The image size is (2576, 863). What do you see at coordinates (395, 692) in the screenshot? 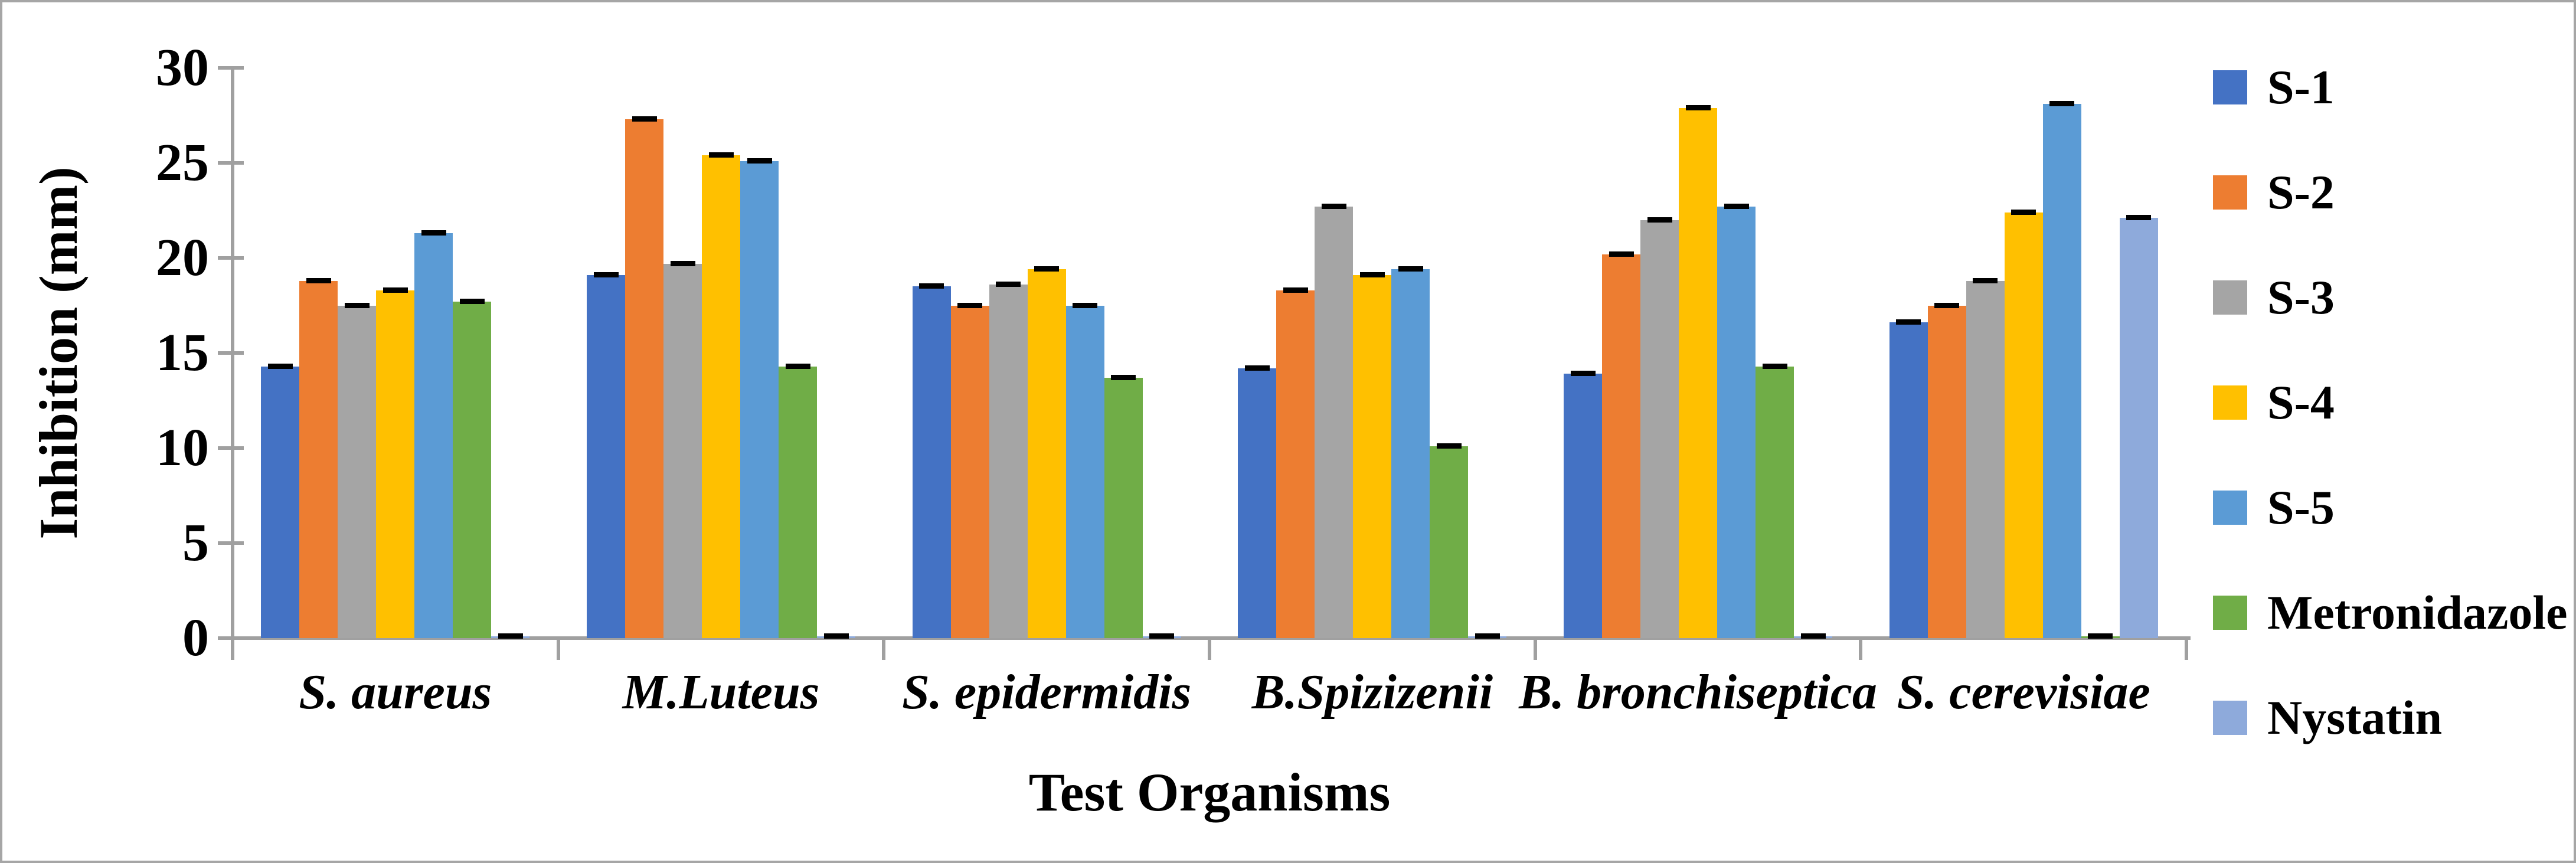
I see `x-category-label: S. aureus` at bounding box center [395, 692].